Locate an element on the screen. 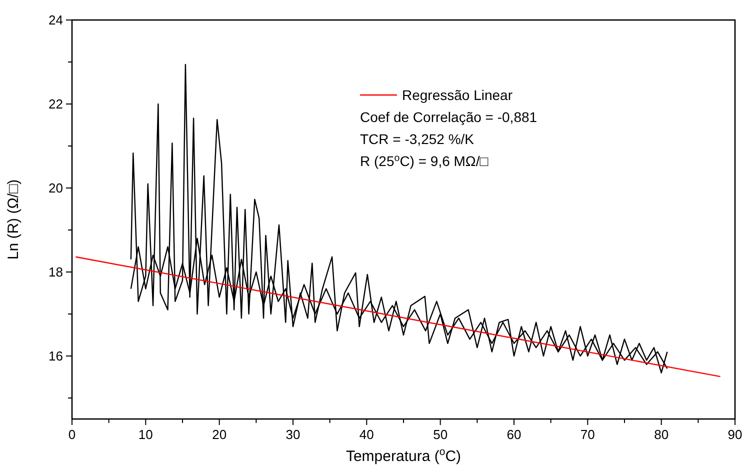 Image resolution: width=747 pixels, height=475 pixels. annotation: Coef de Correlação = -0,881 is located at coordinates (449, 117).